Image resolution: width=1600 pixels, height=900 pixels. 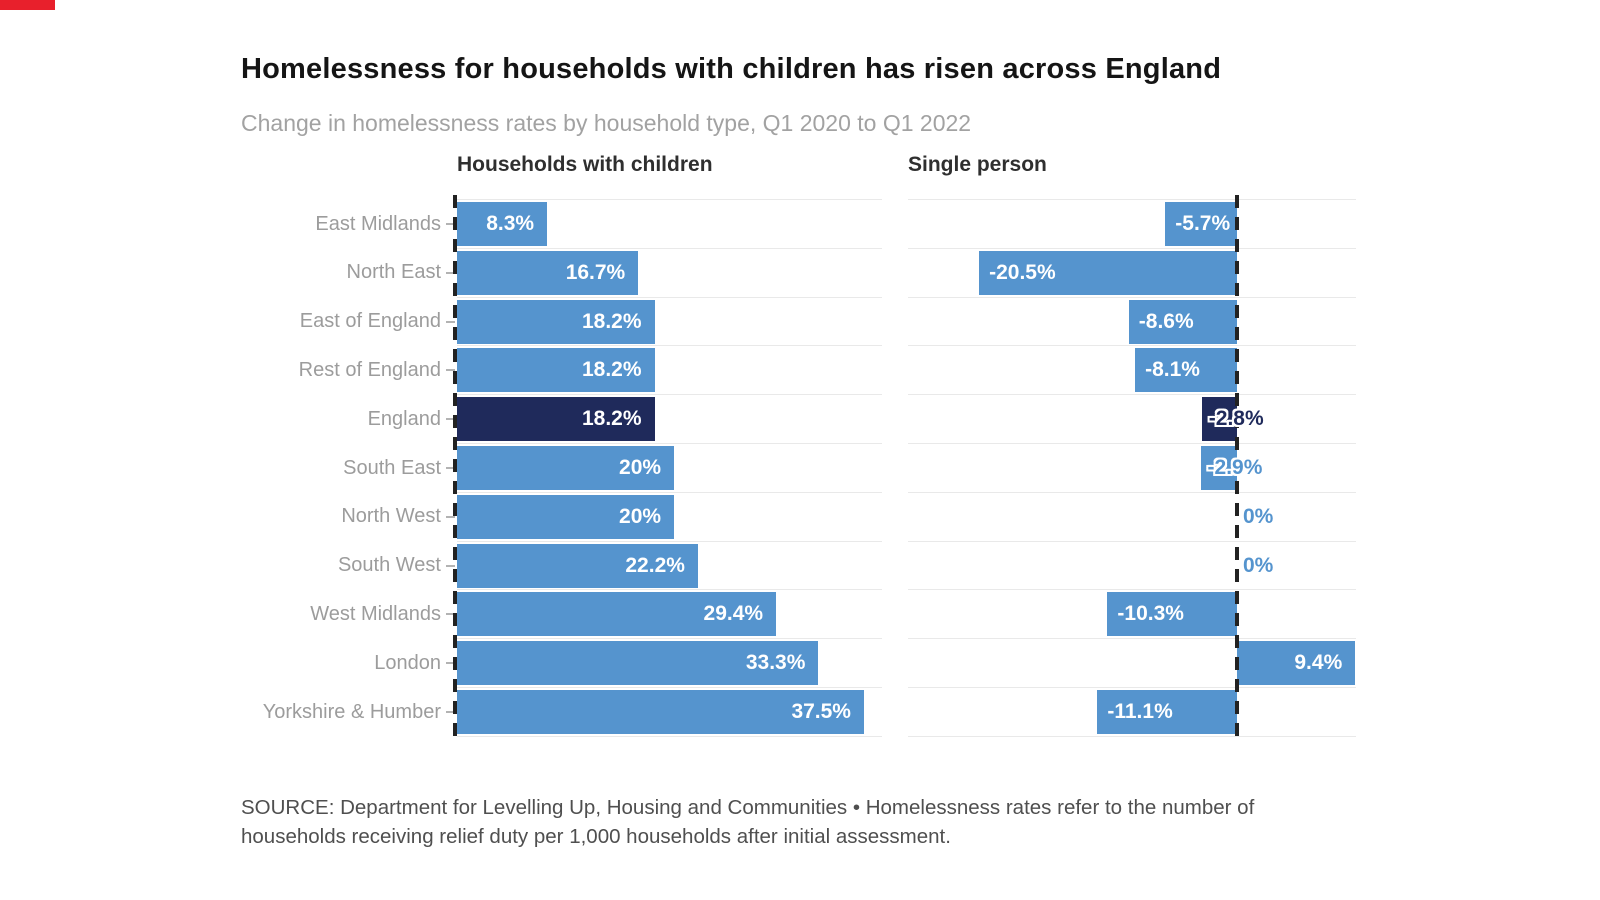 I want to click on bar-households-with-children: 37.5%, so click(x=660, y=711).